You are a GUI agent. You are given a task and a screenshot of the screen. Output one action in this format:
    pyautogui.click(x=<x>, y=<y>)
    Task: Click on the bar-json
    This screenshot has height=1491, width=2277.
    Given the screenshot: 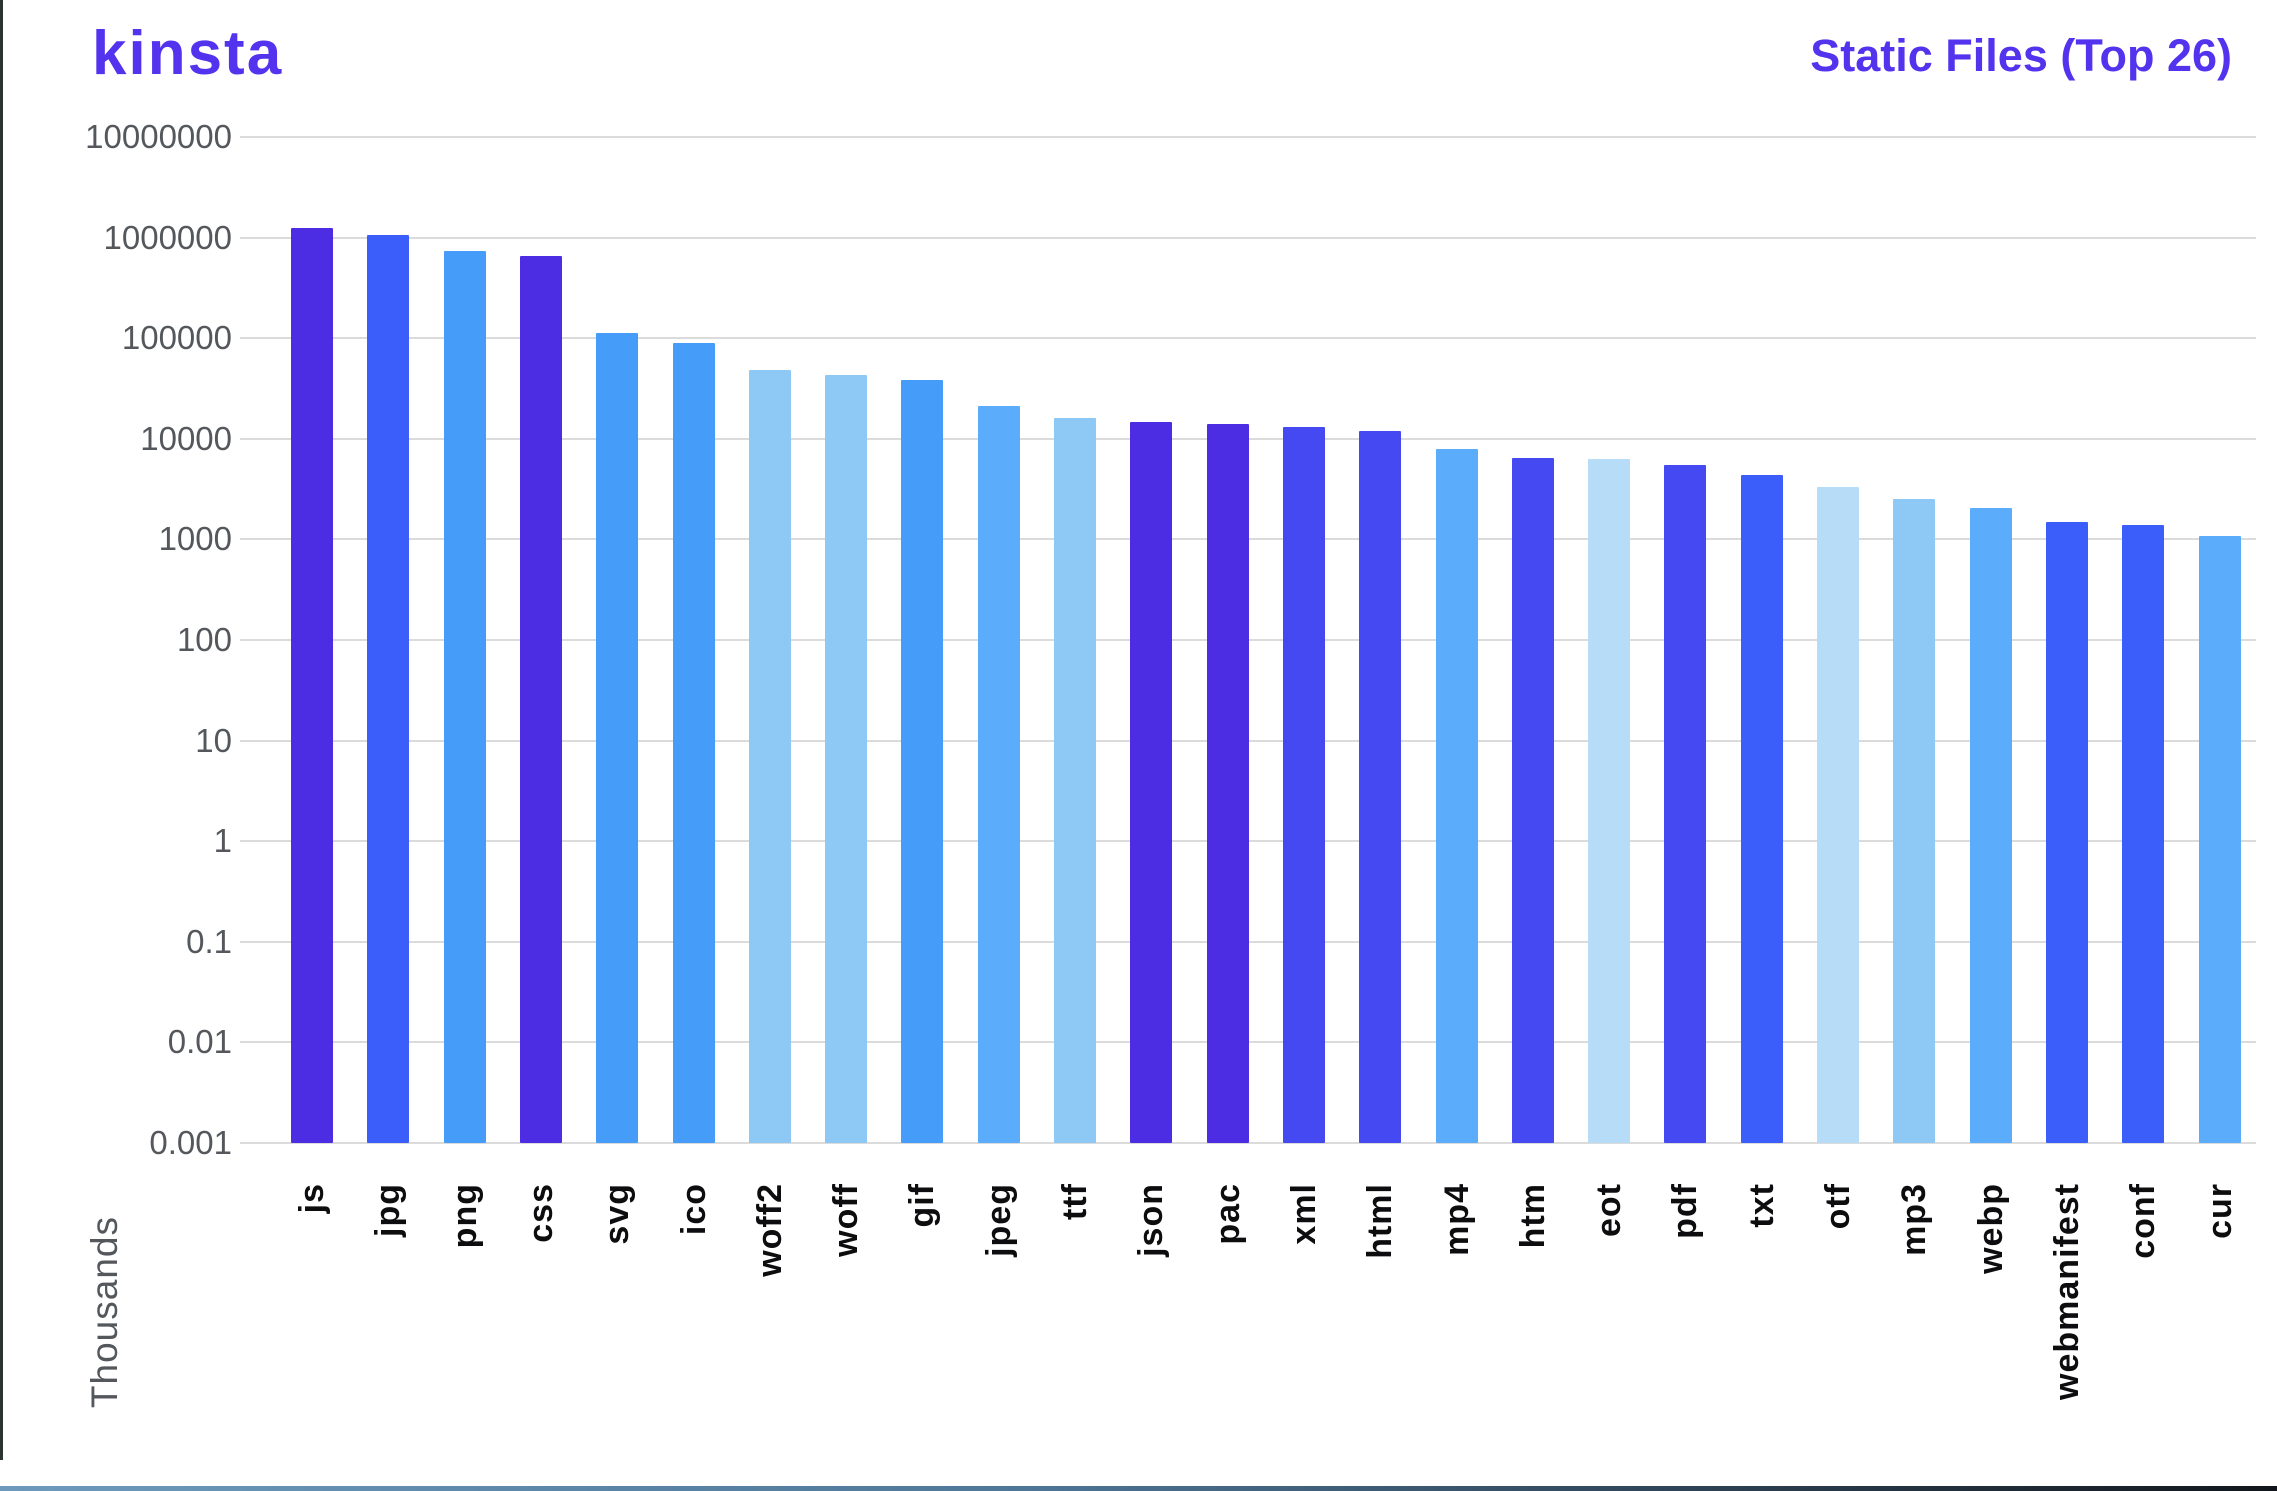 What is the action you would take?
    pyautogui.click(x=1151, y=782)
    